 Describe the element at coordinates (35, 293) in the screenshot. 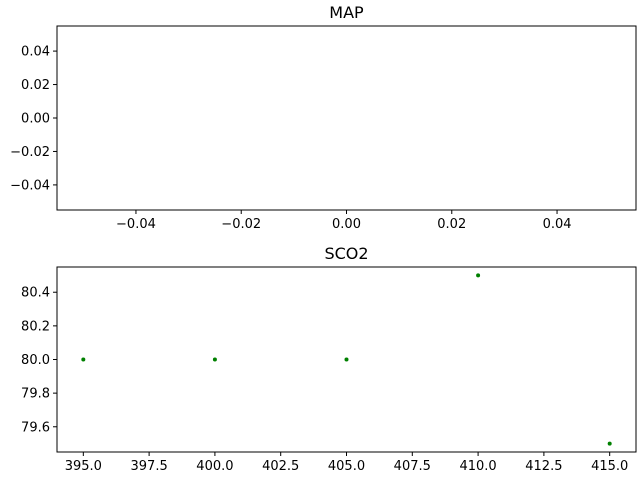

I see `sco2-y-tick-label: 80.4` at that location.